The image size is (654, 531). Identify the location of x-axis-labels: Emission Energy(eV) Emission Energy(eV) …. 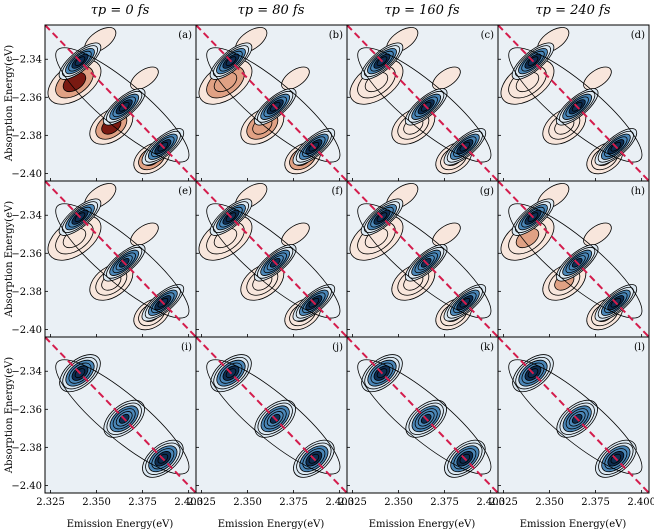
(347, 524).